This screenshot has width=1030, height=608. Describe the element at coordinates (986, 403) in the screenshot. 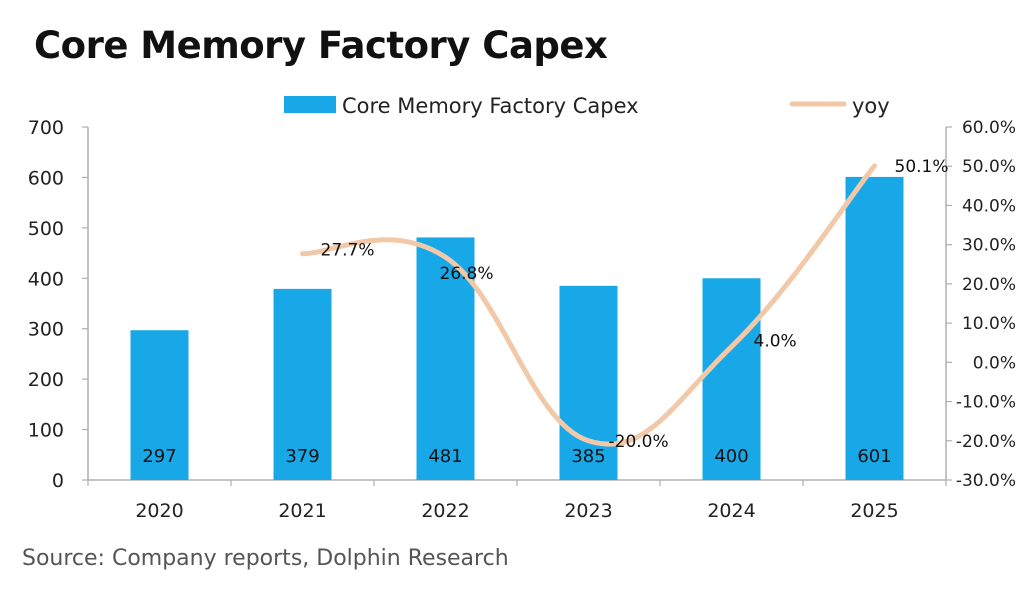

I see `y-right-tick-label: -10.0%` at that location.